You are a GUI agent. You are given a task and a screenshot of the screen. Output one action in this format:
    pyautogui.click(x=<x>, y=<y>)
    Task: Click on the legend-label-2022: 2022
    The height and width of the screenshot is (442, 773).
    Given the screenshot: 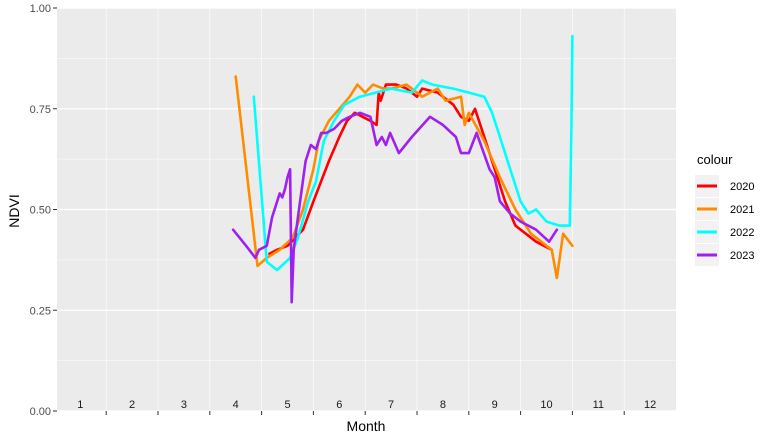 What is the action you would take?
    pyautogui.click(x=742, y=233)
    